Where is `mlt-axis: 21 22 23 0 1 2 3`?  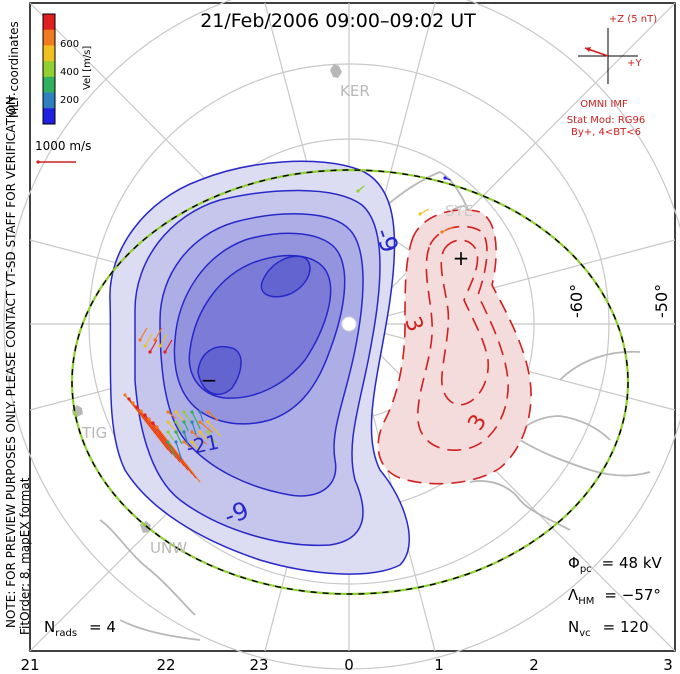 mlt-axis: 21 22 23 0 1 2 3 is located at coordinates (346, 665).